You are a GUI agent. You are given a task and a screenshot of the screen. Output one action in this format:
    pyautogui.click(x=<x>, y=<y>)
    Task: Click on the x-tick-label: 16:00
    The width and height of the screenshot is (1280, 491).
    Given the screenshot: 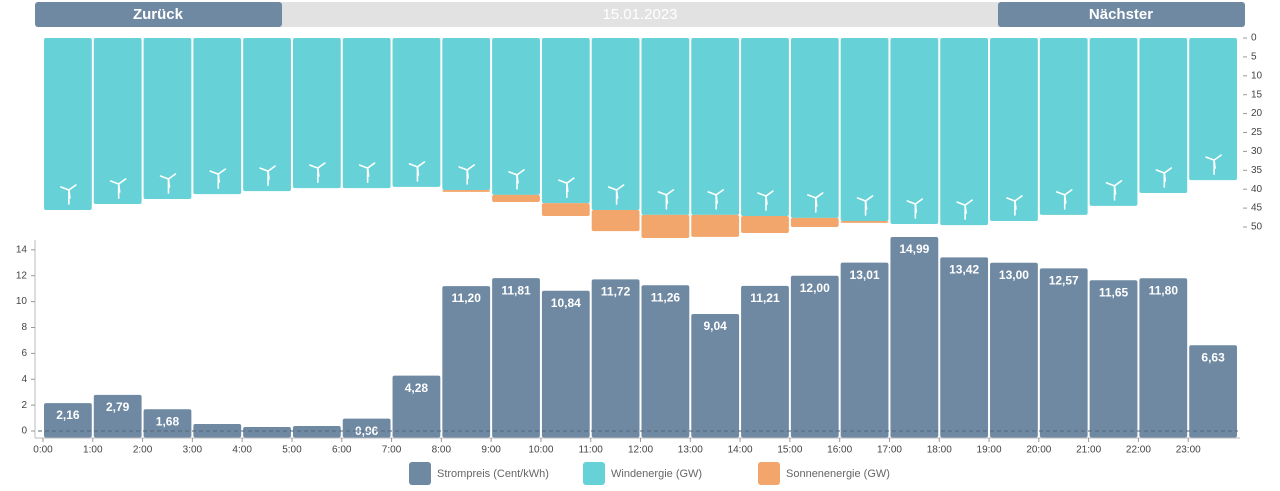 What is the action you would take?
    pyautogui.click(x=839, y=450)
    